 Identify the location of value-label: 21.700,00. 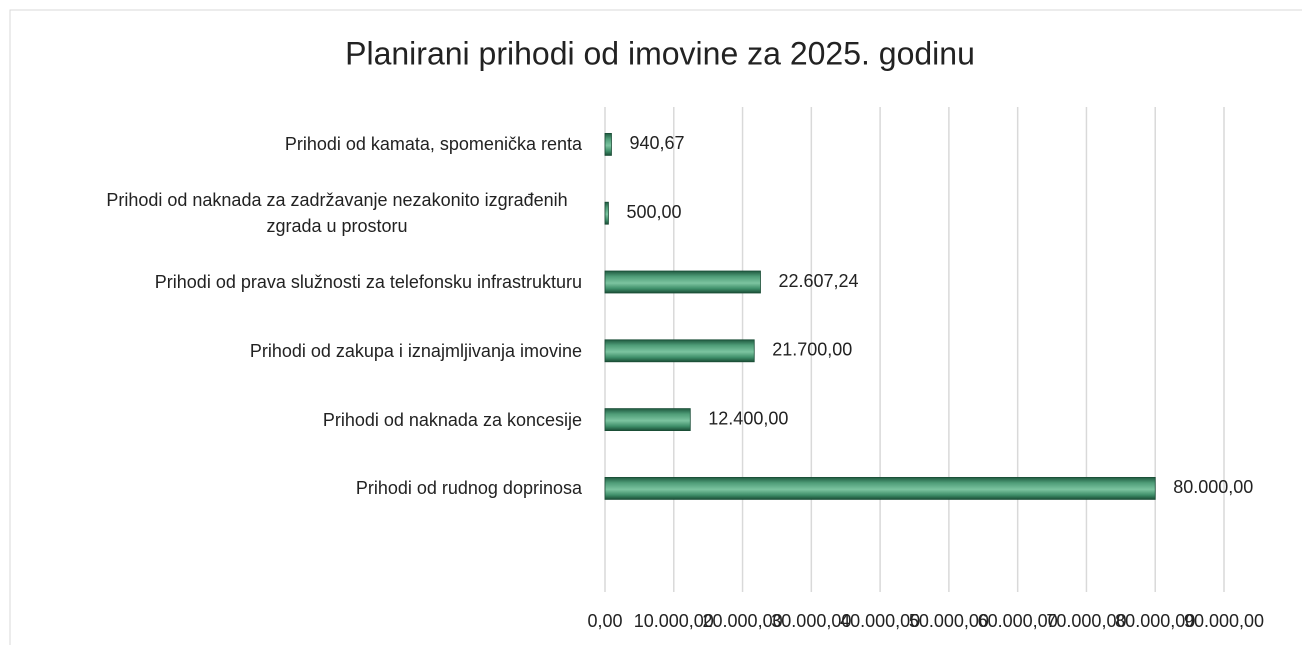
(812, 350).